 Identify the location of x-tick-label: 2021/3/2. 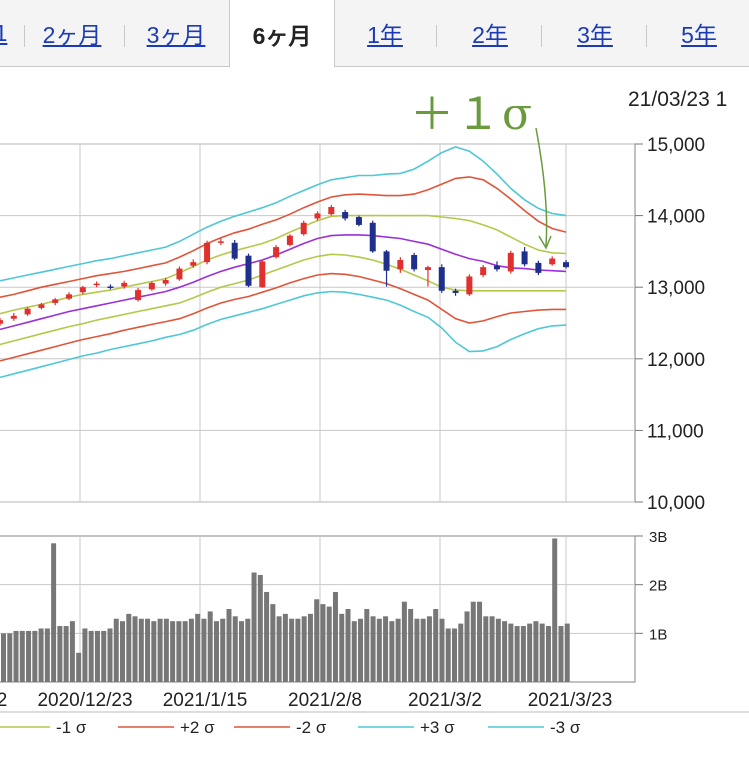
(445, 700).